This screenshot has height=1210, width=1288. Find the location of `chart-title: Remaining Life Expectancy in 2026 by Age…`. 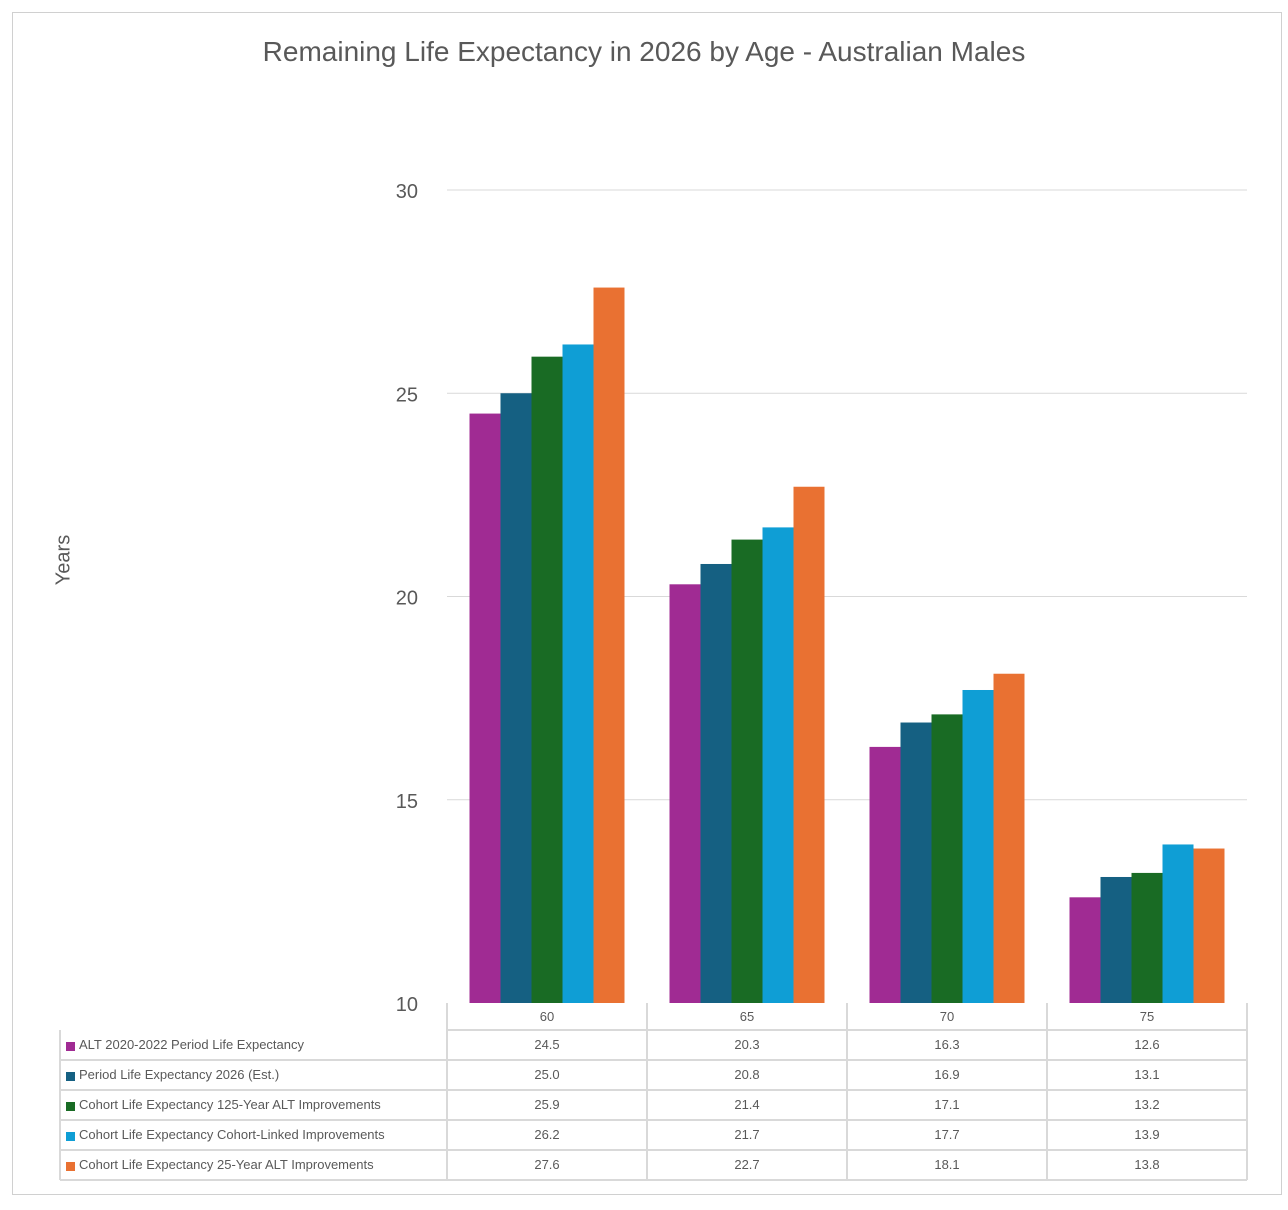

chart-title: Remaining Life Expectancy in 2026 by Age… is located at coordinates (644, 51).